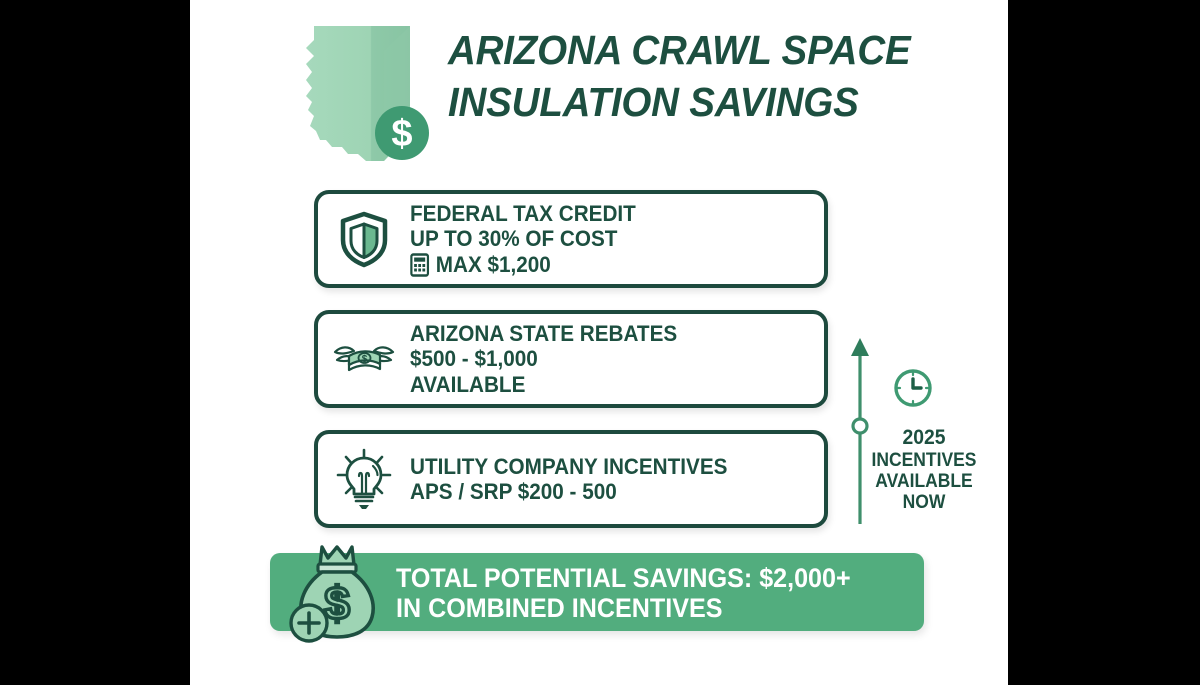 The width and height of the screenshot is (1200, 685). Describe the element at coordinates (653, 102) in the screenshot. I see `title-line-2: INSULATION SAVINGS` at that location.